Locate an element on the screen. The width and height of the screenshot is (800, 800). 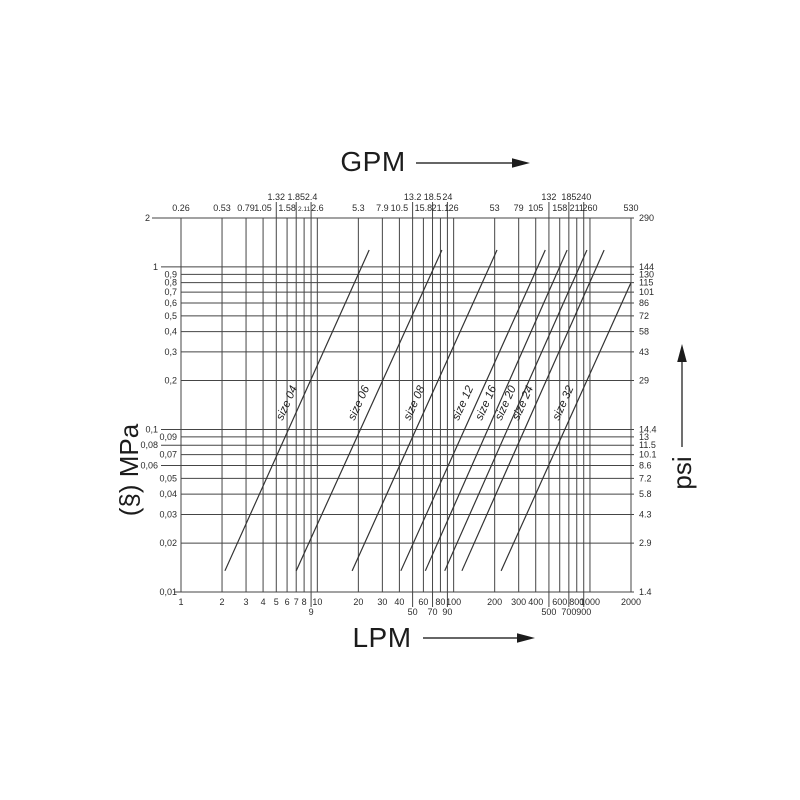
mpa-tick-label: 0,01 is located at coordinates (168, 592).